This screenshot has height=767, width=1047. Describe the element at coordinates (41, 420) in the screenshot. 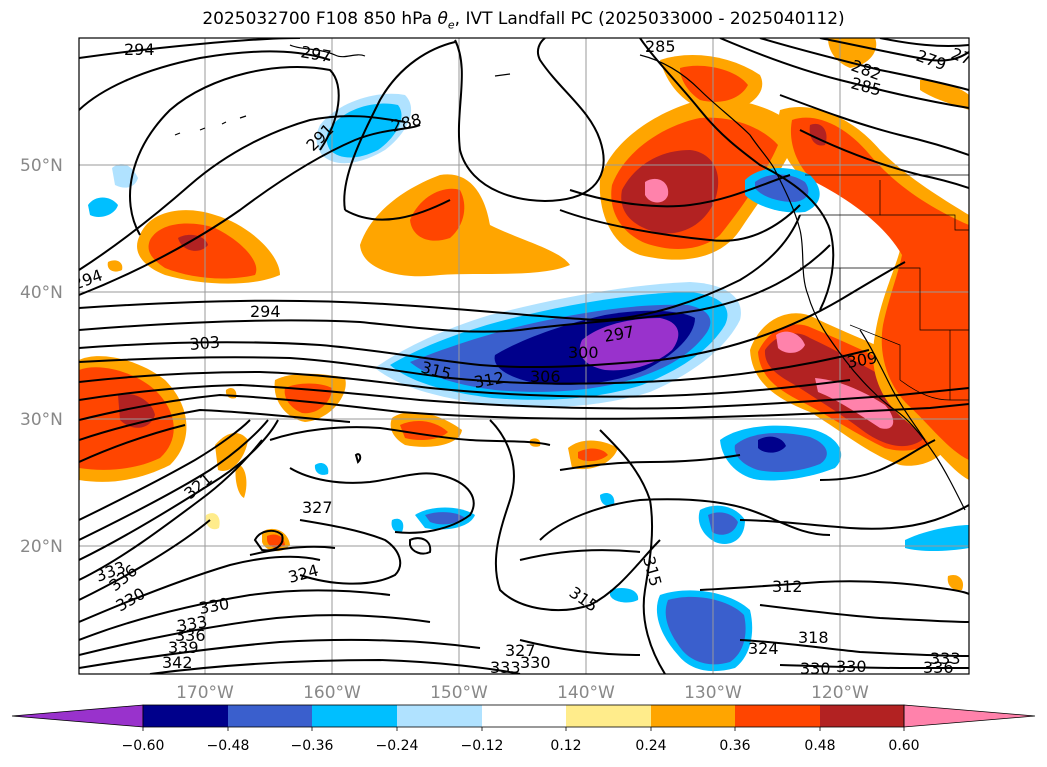

I see `lat-label: 30°N` at that location.